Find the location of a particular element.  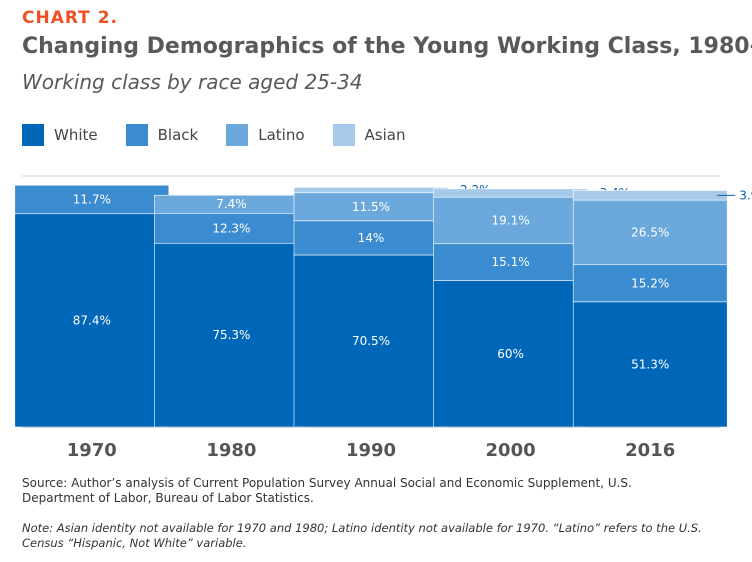

data-label: 14% is located at coordinates (371, 238).